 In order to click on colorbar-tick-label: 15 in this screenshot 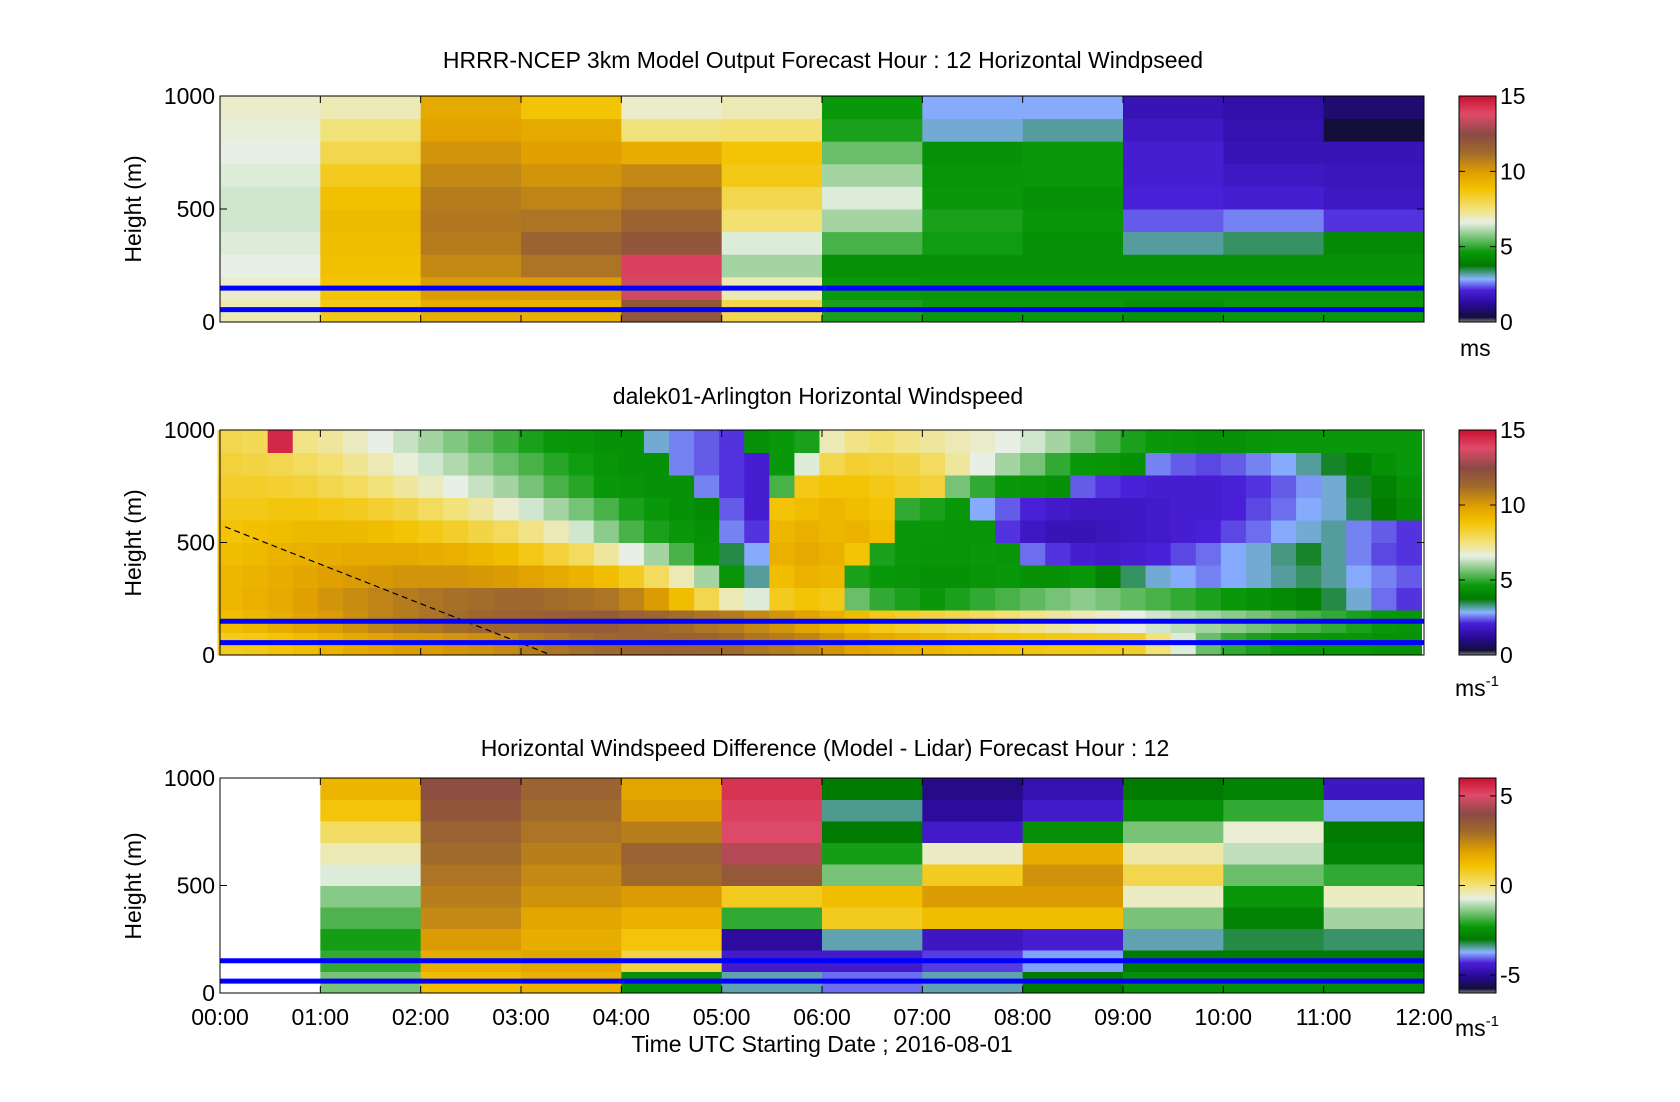, I will do `click(1513, 96)`.